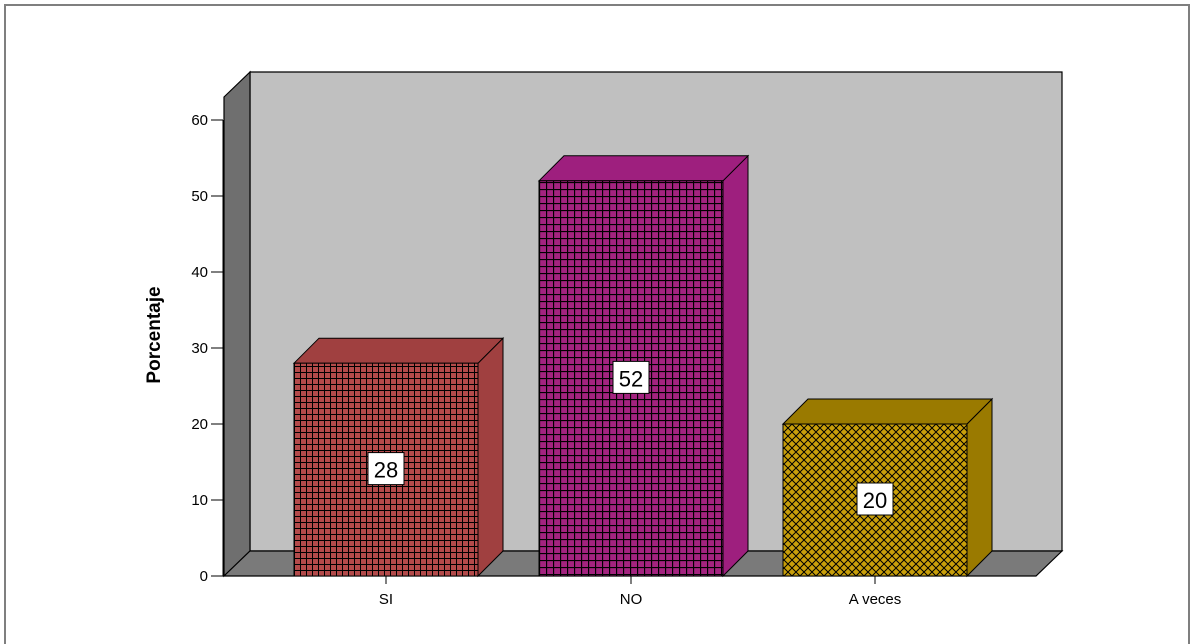 The image size is (1196, 644). Describe the element at coordinates (199, 500) in the screenshot. I see `y-tick-label: 10` at that location.